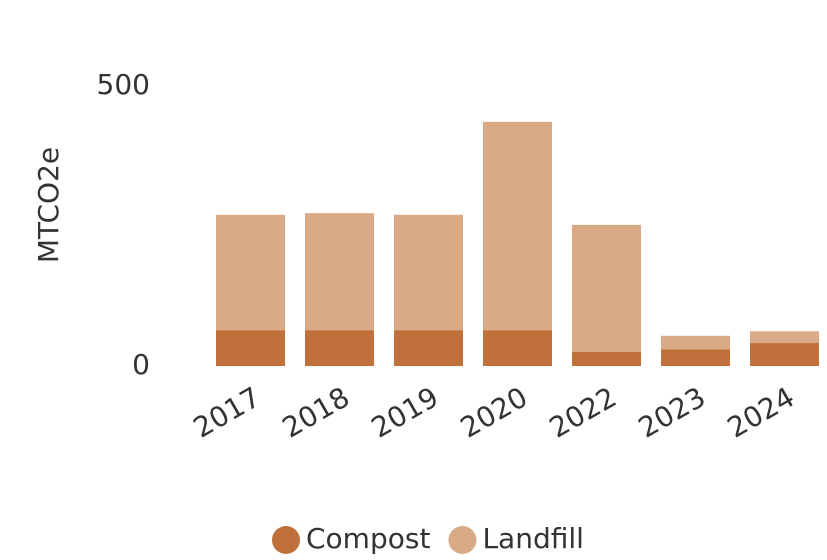  I want to click on y-tick-label: 0, so click(141, 364).